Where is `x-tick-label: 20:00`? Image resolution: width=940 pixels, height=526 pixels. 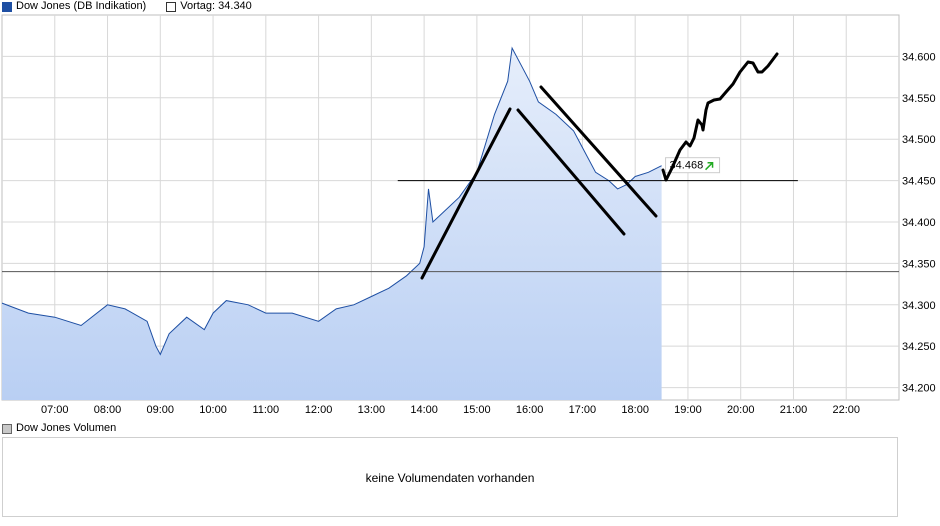
x-tick-label: 20:00 is located at coordinates (741, 410).